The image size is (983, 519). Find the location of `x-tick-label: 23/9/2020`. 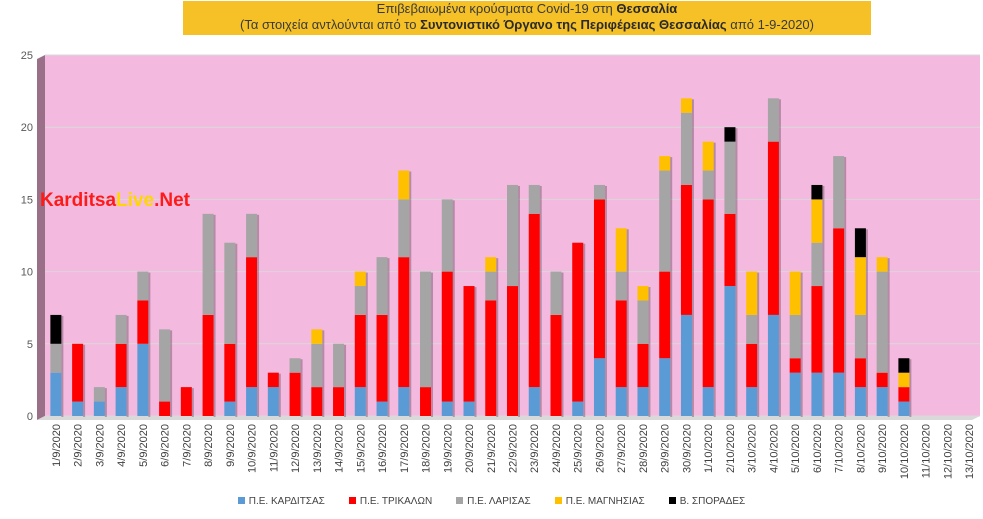

x-tick-label: 23/9/2020 is located at coordinates (535, 448).